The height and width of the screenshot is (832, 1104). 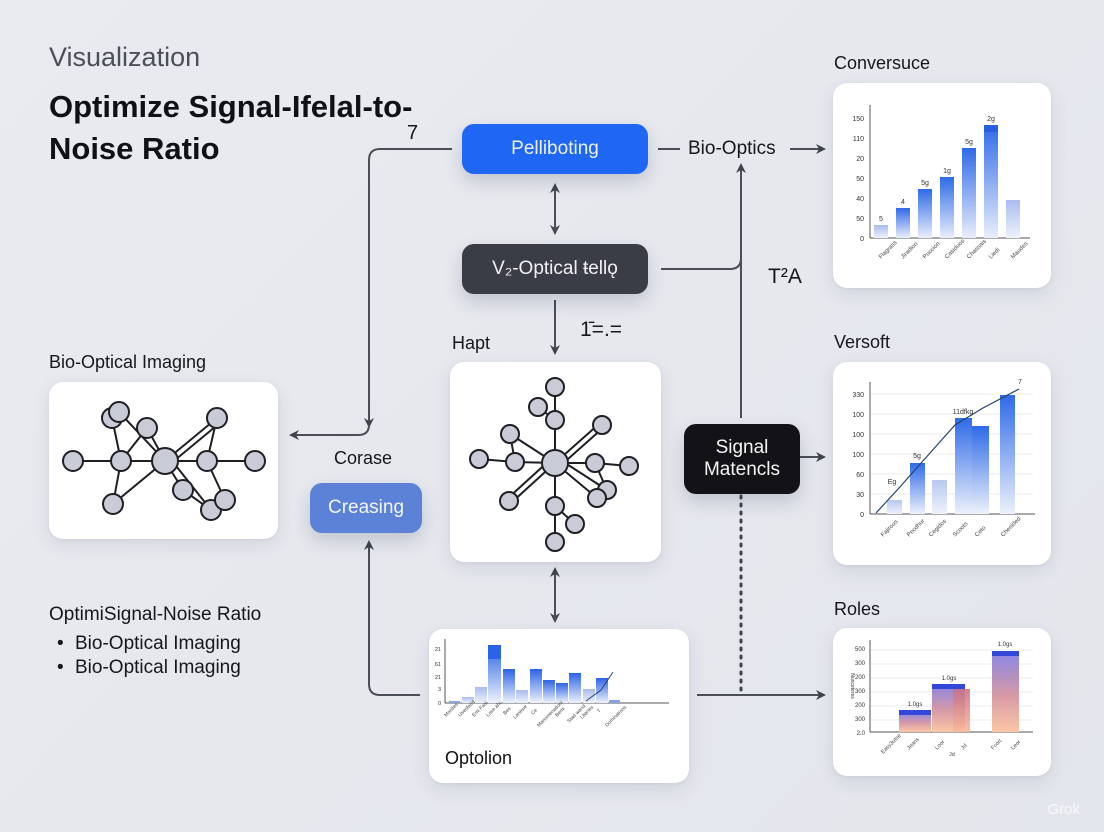 I want to click on svg-text: Bes, so click(x=507, y=711).